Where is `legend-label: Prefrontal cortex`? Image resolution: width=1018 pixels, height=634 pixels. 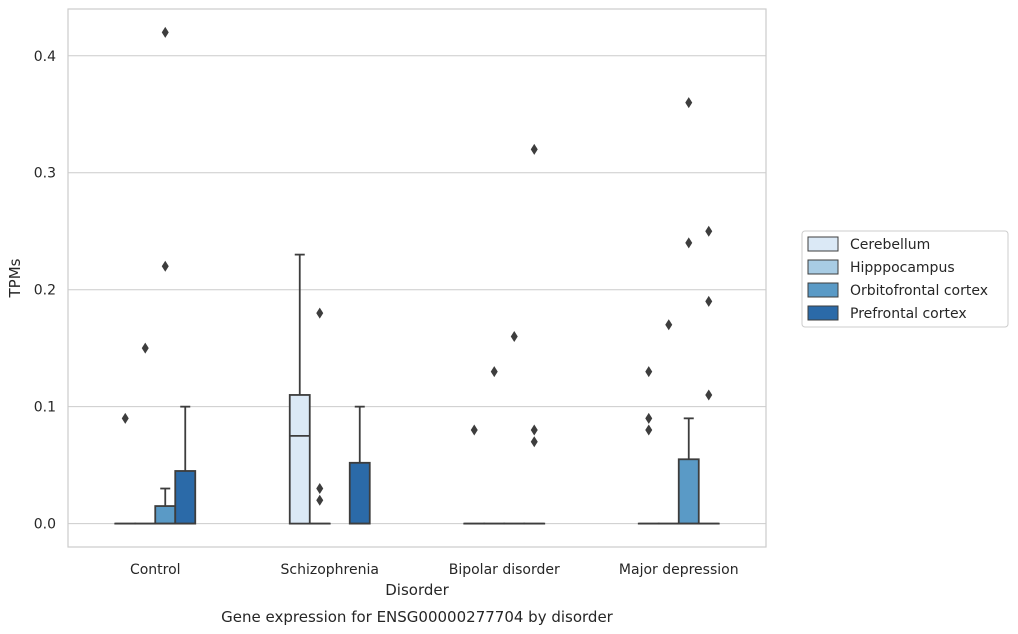 legend-label: Prefrontal cortex is located at coordinates (908, 314).